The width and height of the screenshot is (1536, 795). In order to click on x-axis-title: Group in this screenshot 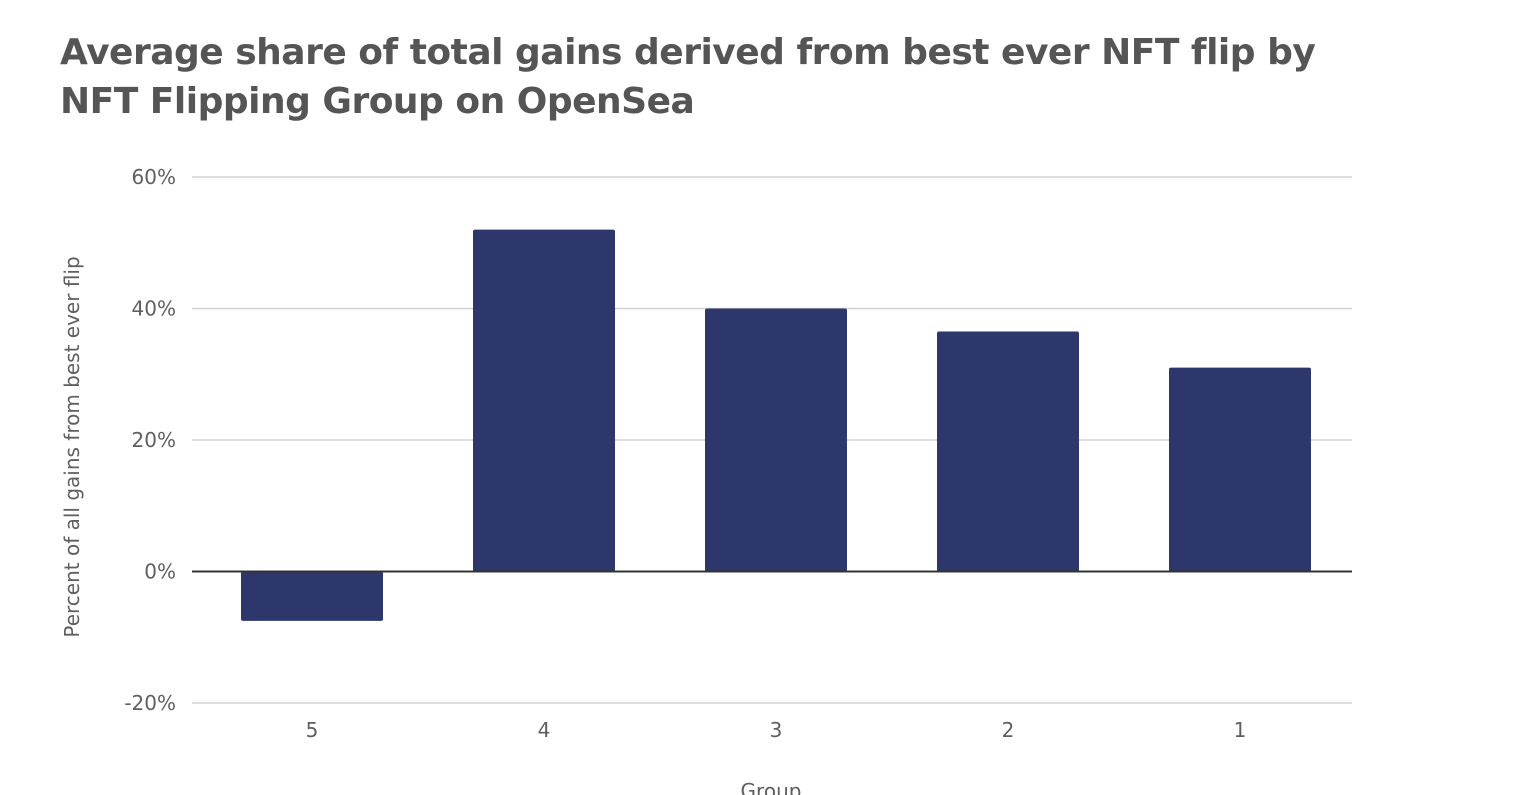, I will do `click(771, 787)`.